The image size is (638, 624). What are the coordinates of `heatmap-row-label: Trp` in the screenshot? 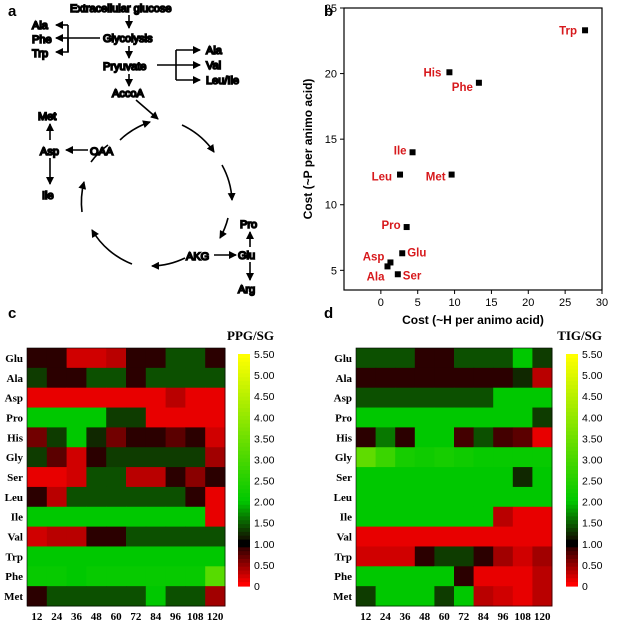 It's located at (343, 557).